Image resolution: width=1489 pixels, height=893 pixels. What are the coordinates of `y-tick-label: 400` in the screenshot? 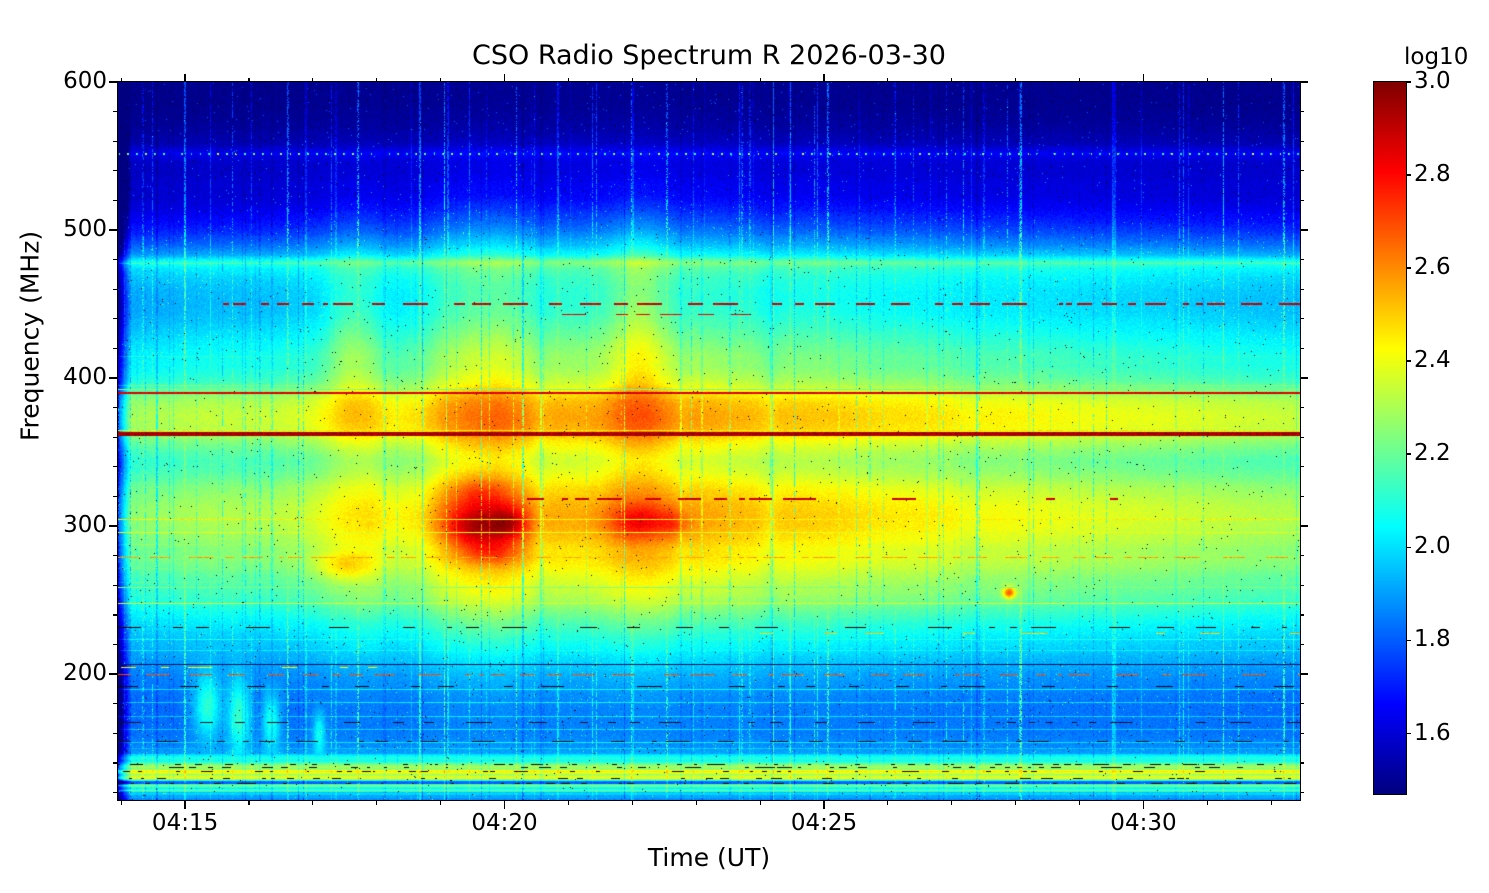 It's located at (85, 377).